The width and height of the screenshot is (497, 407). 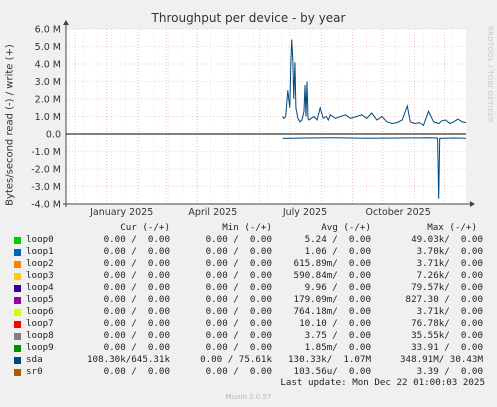 I want to click on legend-device-name: loop1, so click(x=40, y=251).